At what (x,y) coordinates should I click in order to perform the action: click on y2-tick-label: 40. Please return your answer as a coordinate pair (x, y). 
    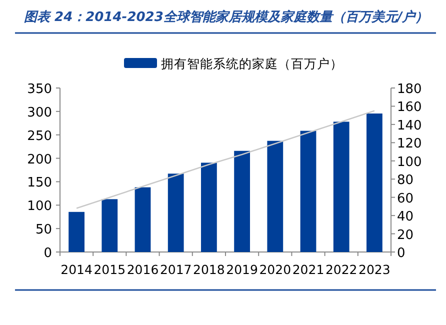
    Looking at the image, I should click on (405, 217).